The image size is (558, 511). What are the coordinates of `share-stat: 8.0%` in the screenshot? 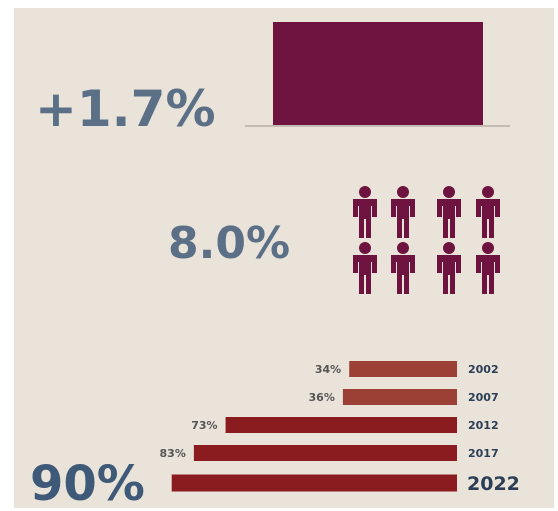 It's located at (229, 243).